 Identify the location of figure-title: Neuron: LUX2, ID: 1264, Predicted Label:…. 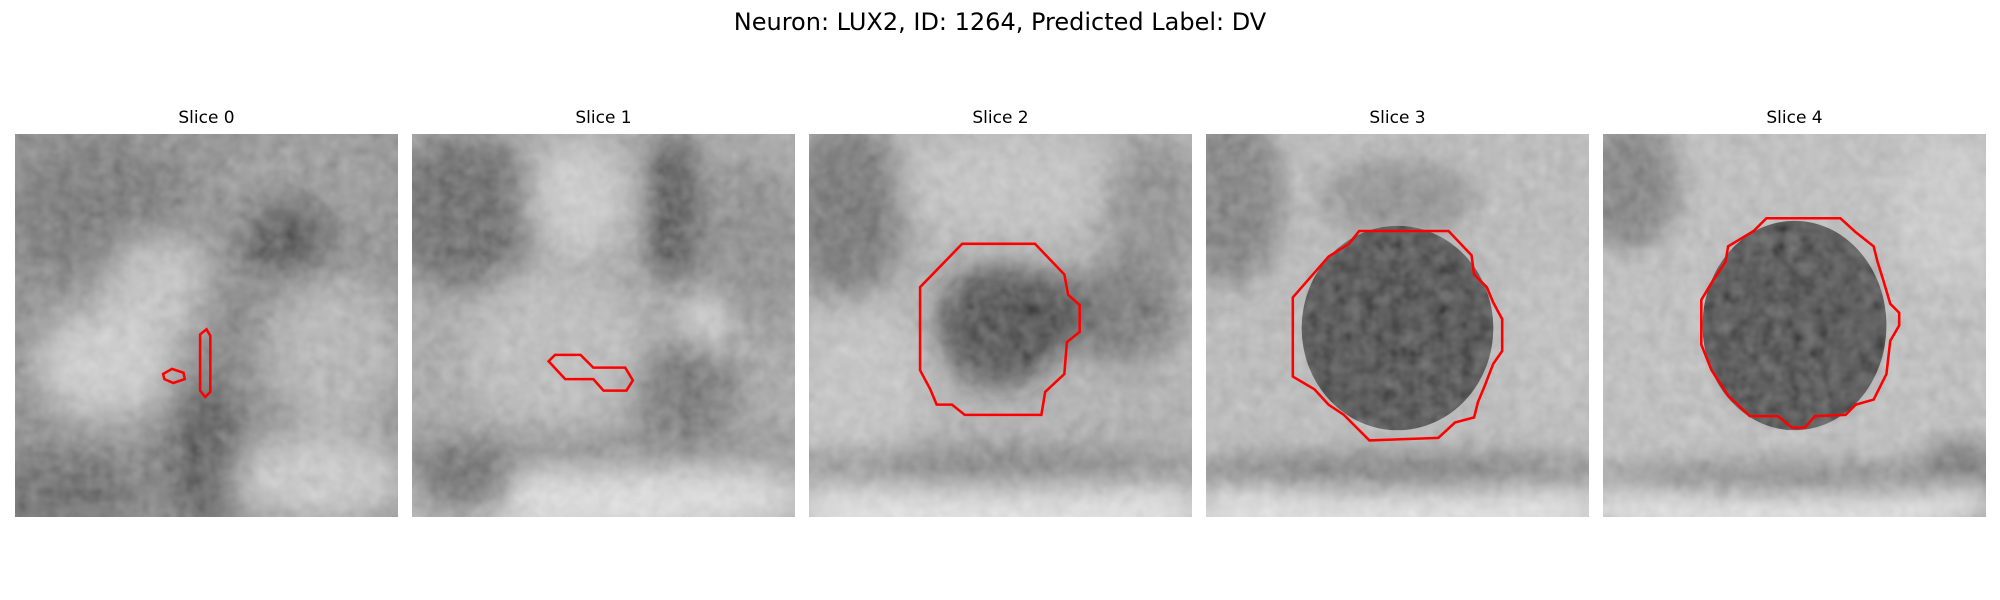
(1000, 22).